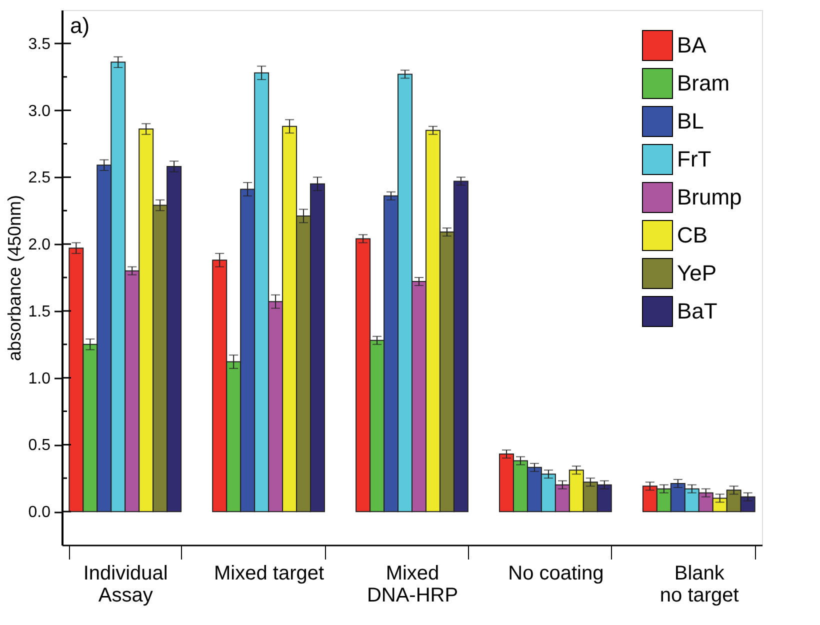 This screenshot has height=625, width=820. I want to click on y-tick-label: 1.0, so click(39, 379).